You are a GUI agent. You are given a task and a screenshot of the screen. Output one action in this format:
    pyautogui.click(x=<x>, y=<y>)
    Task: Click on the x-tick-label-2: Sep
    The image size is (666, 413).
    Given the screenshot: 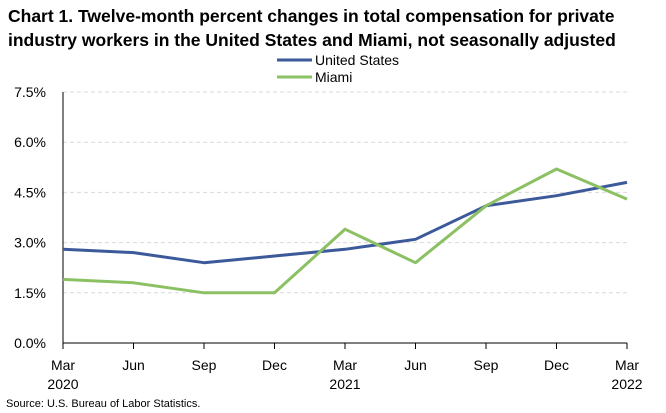 What is the action you would take?
    pyautogui.click(x=204, y=365)
    